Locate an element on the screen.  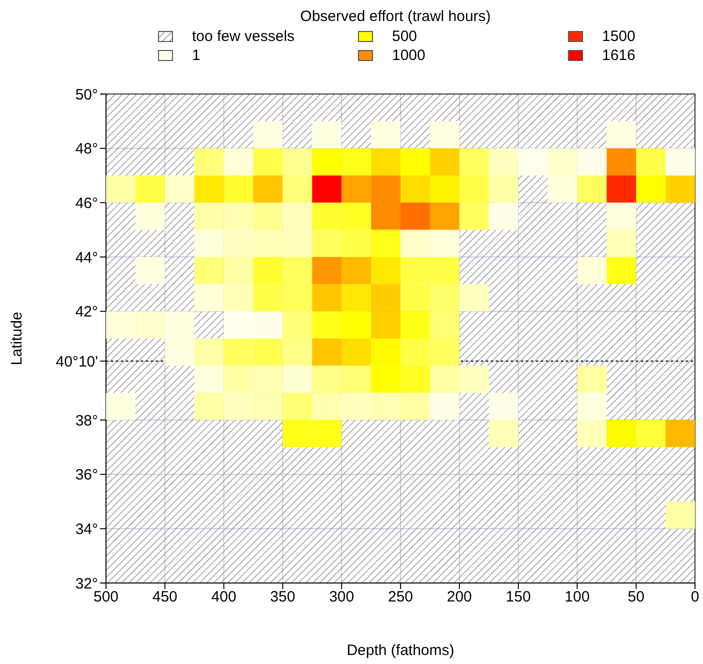
legend-label: 1500 is located at coordinates (619, 36).